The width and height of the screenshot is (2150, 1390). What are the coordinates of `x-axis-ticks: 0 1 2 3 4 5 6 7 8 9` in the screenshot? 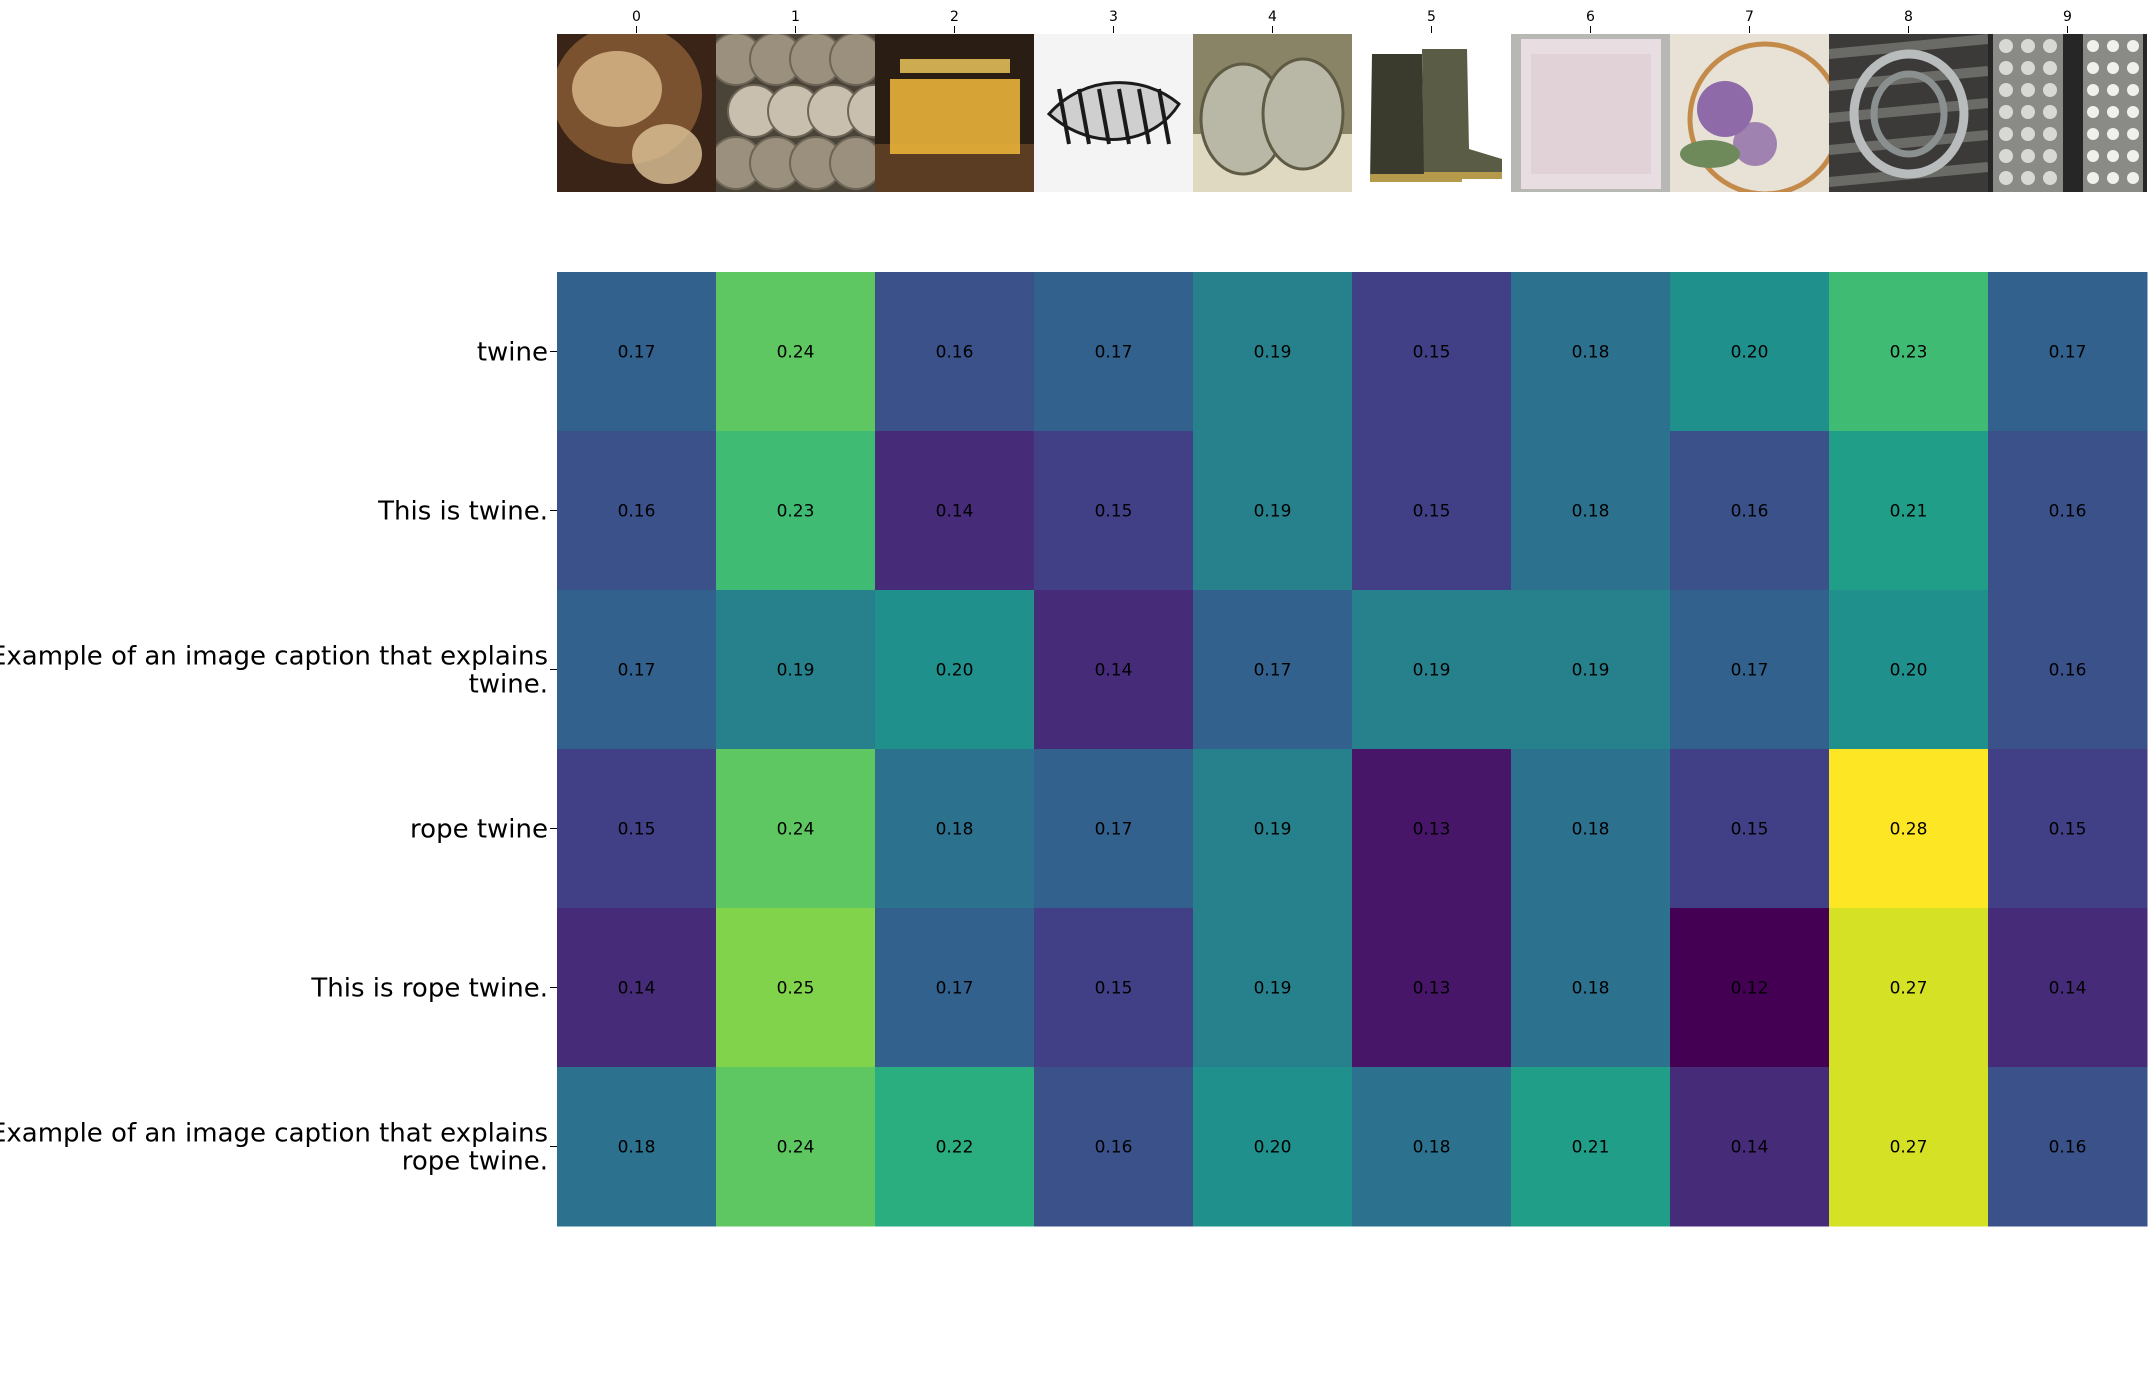 It's located at (1352, 21).